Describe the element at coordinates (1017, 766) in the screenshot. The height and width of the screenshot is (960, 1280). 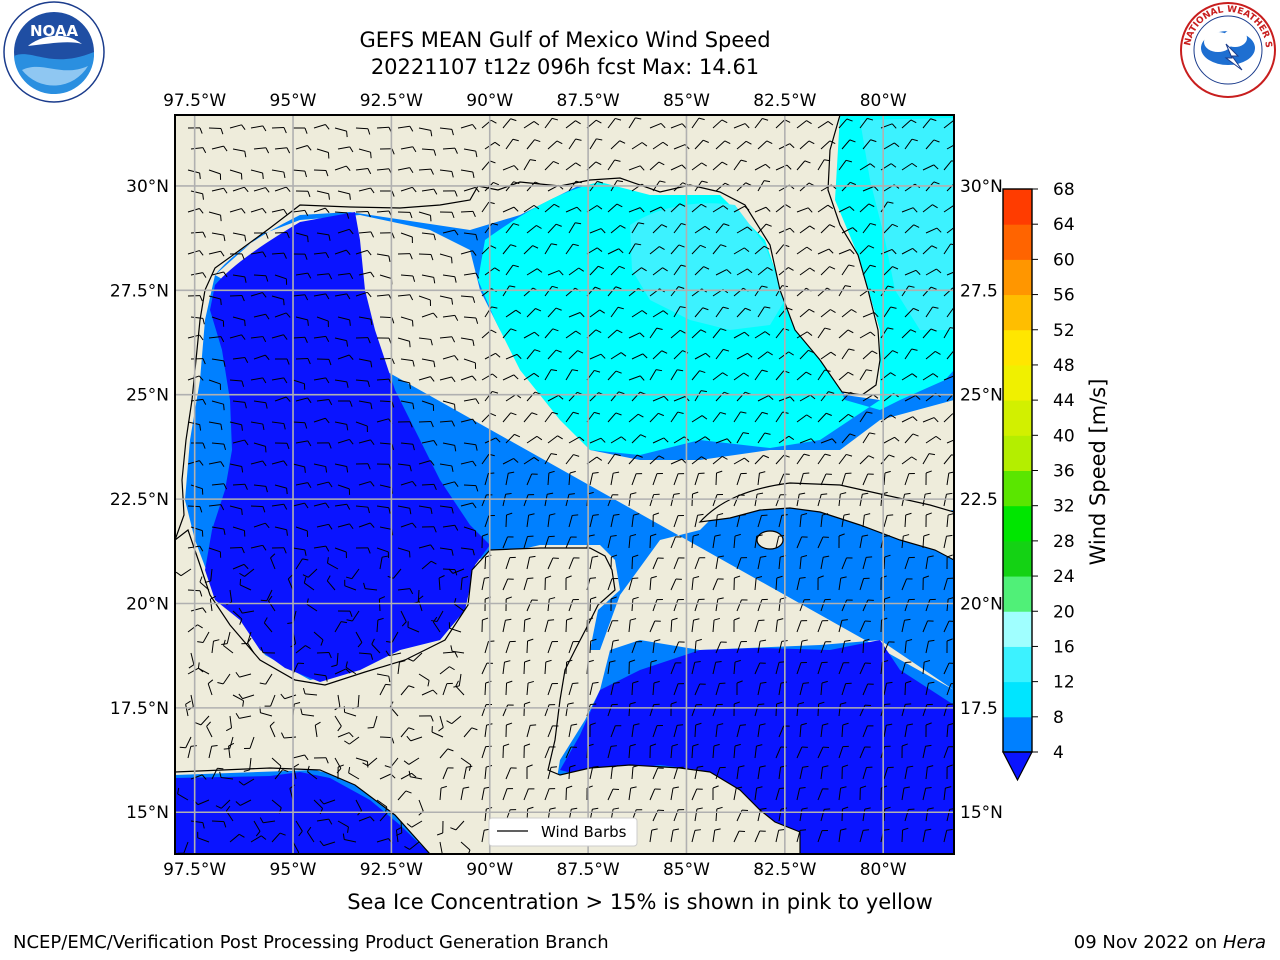
I see `colorbar-extend` at that location.